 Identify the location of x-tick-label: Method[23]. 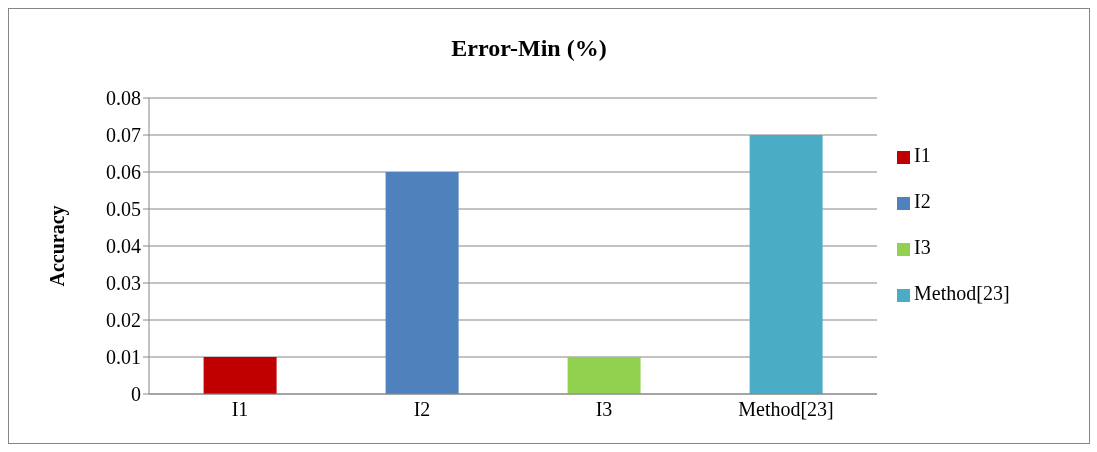
(786, 409).